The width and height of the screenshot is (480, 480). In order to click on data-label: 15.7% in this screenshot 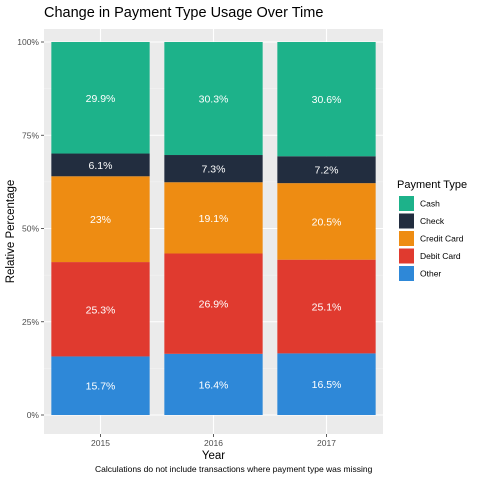, I will do `click(101, 387)`.